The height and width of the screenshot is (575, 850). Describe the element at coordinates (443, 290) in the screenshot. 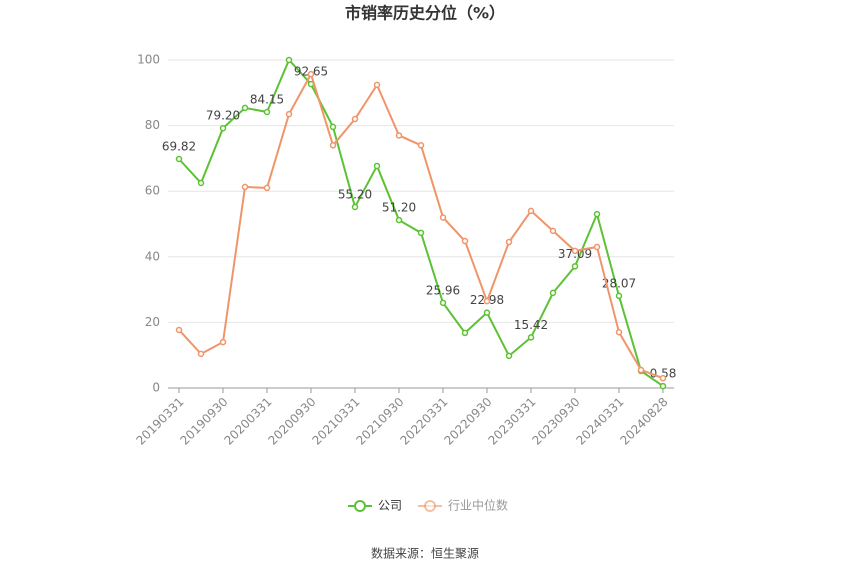

I see `data-label: 25.96` at that location.